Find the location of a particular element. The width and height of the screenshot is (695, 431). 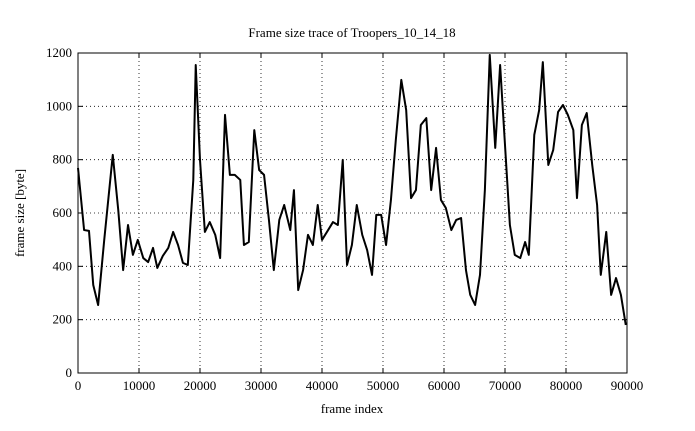

x-tick-label: 80000 is located at coordinates (566, 385).